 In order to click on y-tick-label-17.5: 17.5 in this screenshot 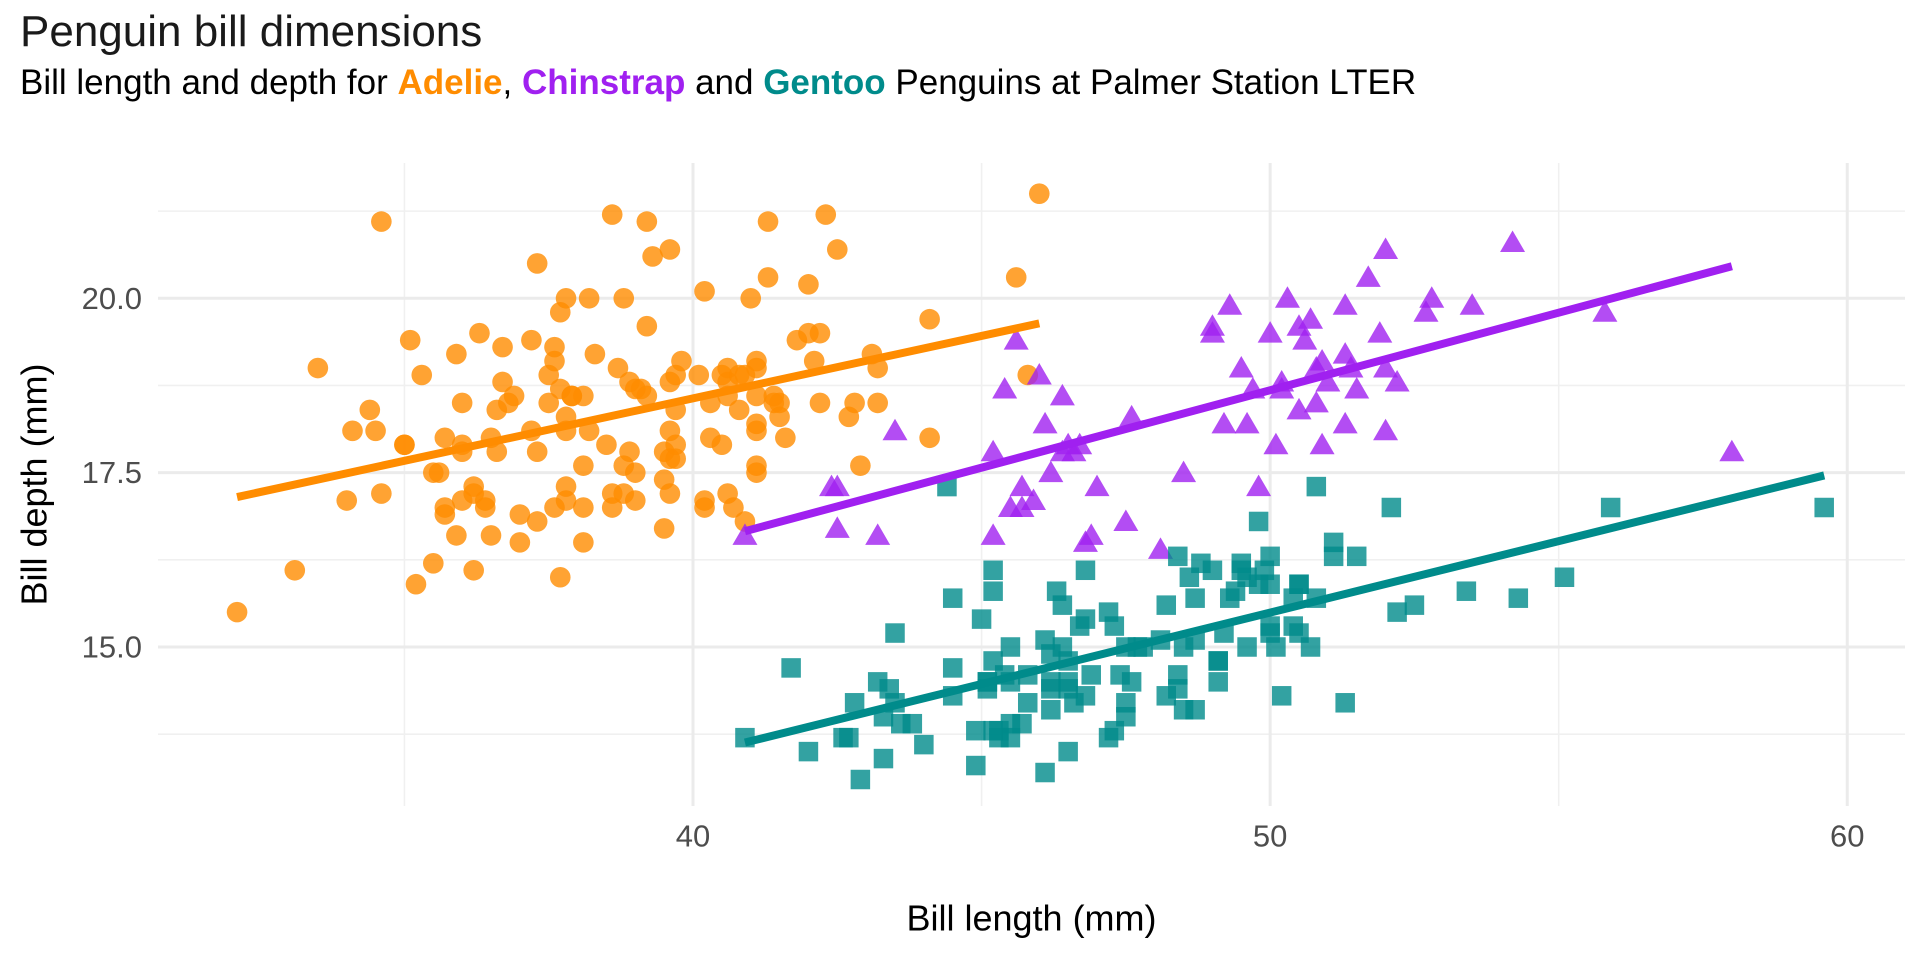, I will do `click(112, 472)`.